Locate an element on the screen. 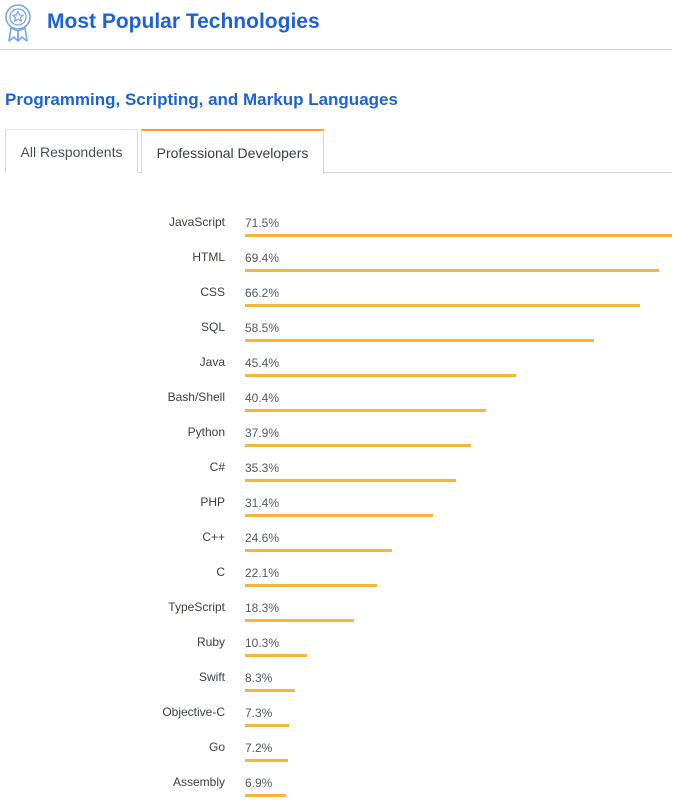  bar-value-label: 31.4% is located at coordinates (262, 503).